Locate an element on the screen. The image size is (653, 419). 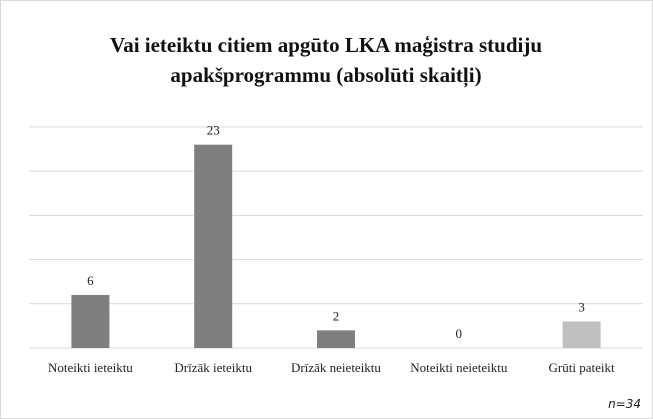
x-tick-label: Drīzāk neieteiktu is located at coordinates (336, 367).